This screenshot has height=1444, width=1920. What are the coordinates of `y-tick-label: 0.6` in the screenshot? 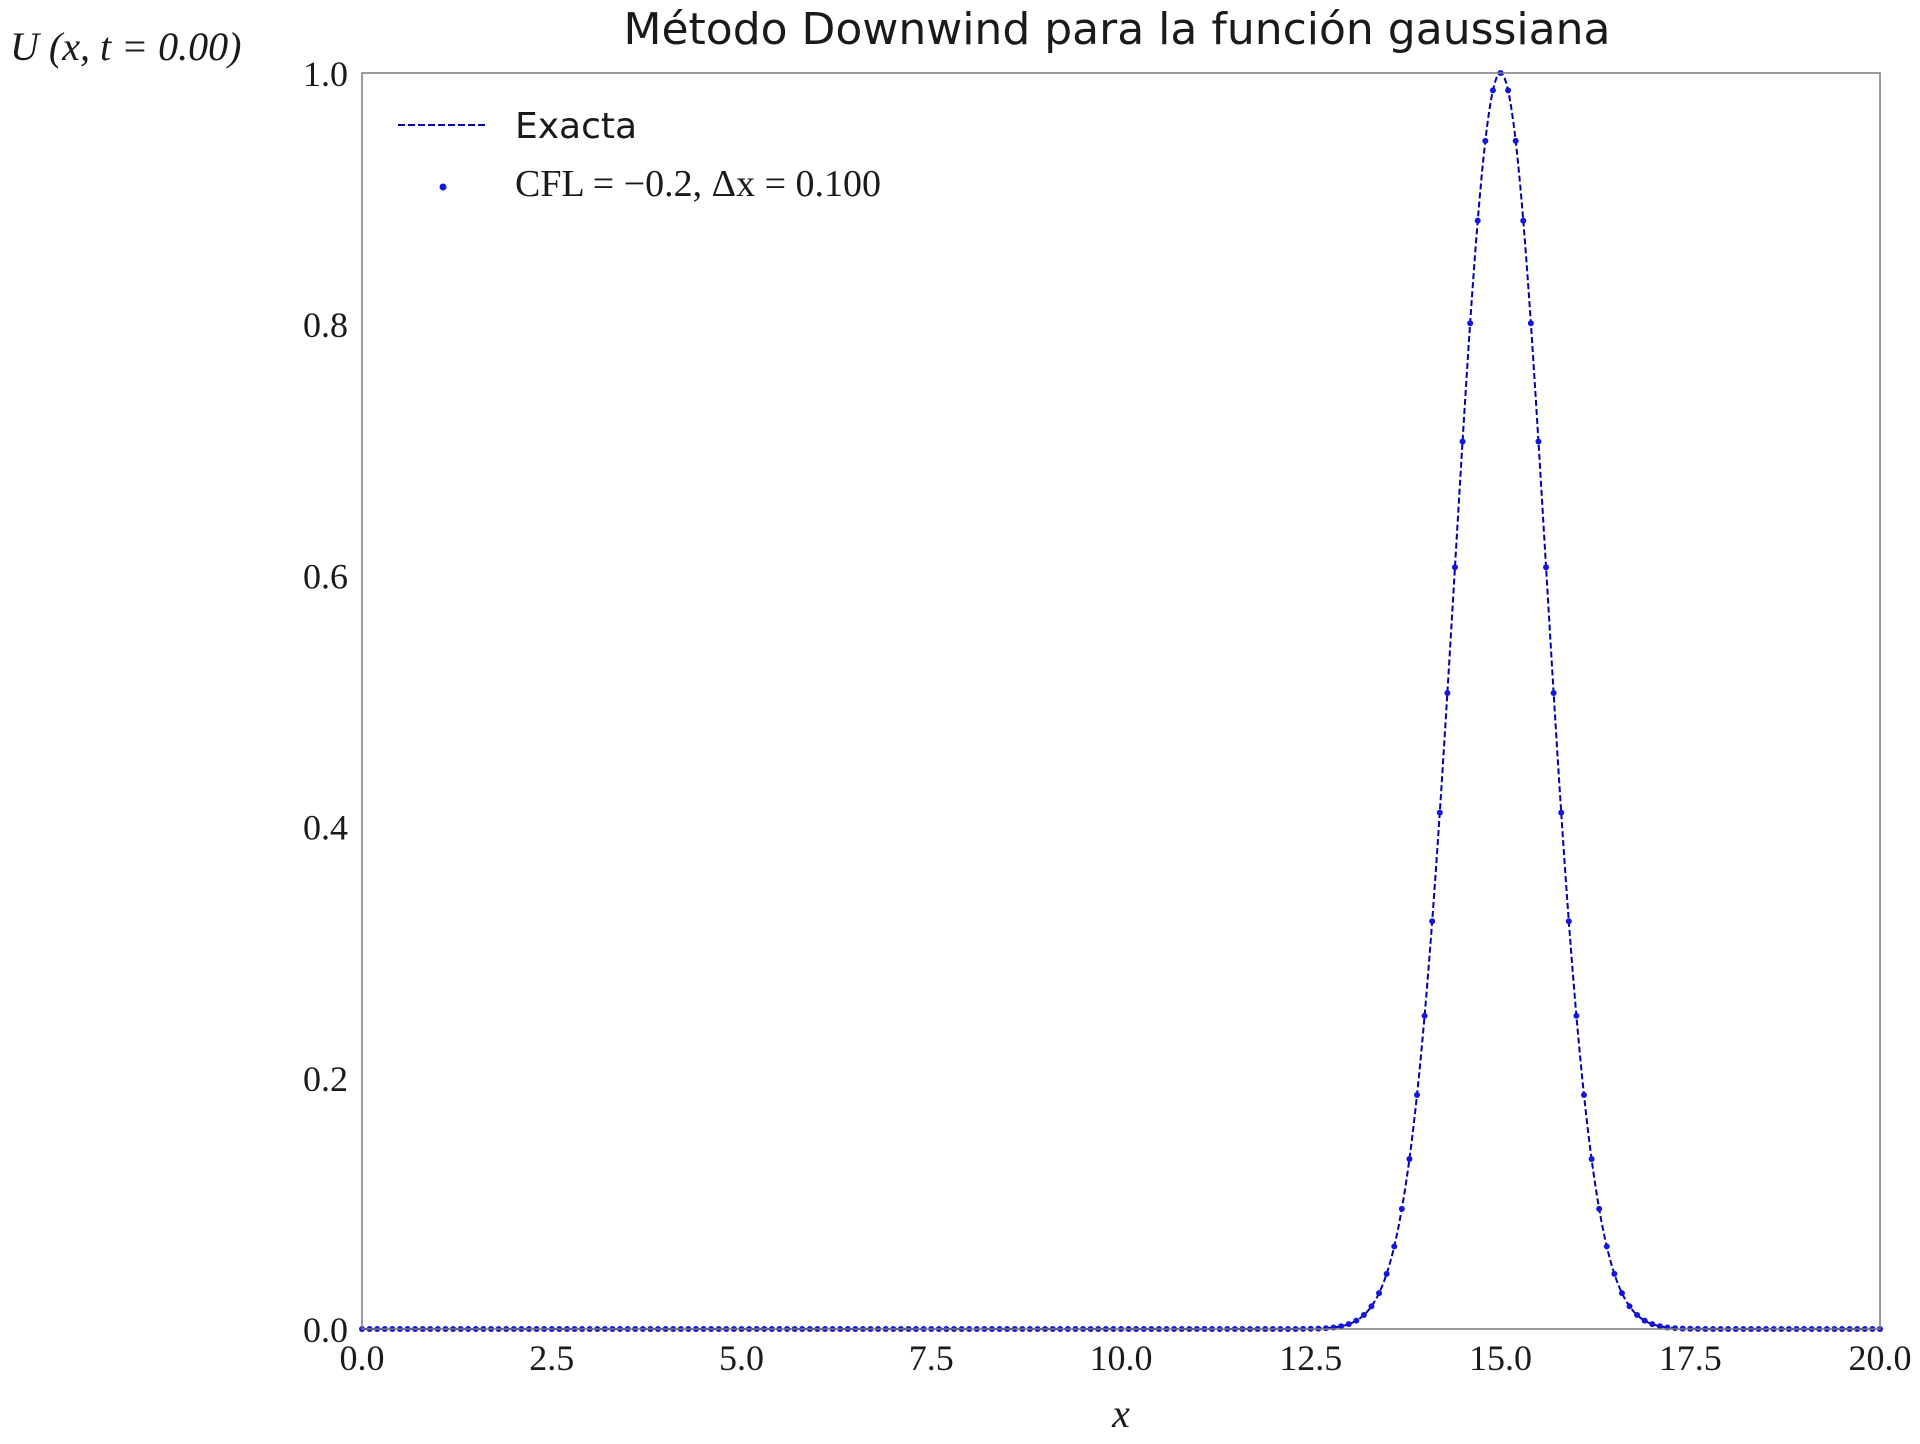 It's located at (325, 576).